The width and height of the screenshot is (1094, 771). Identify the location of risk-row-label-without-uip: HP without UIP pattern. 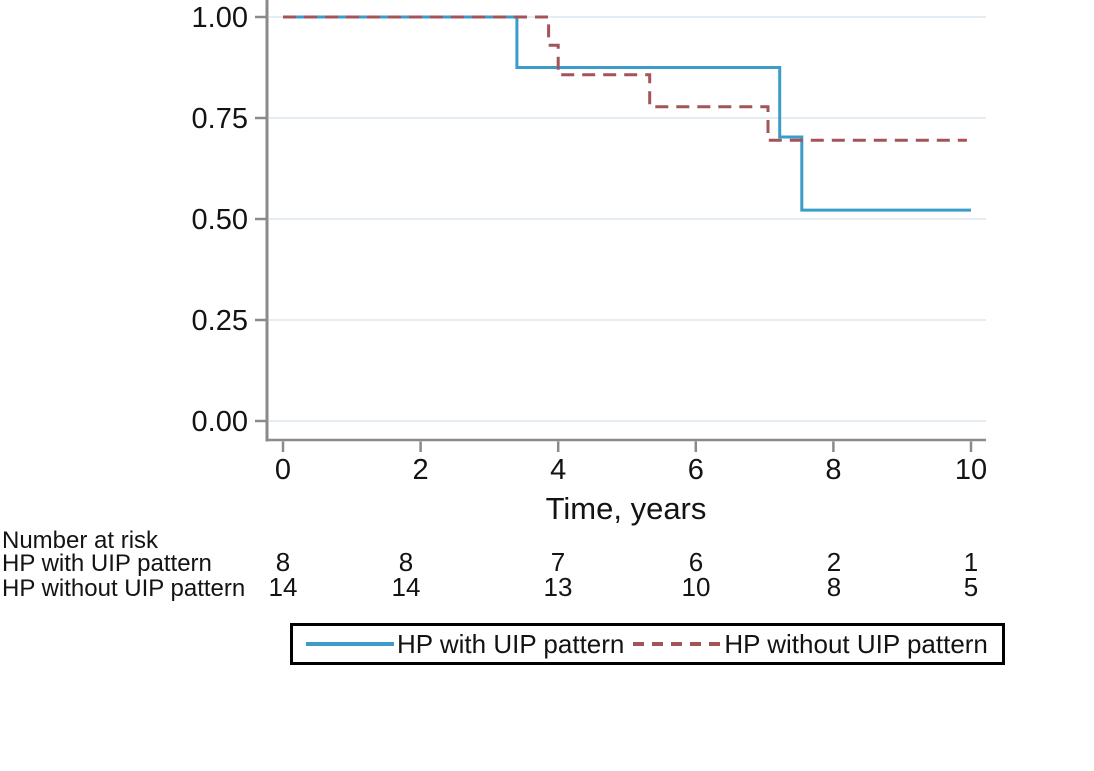
(124, 588).